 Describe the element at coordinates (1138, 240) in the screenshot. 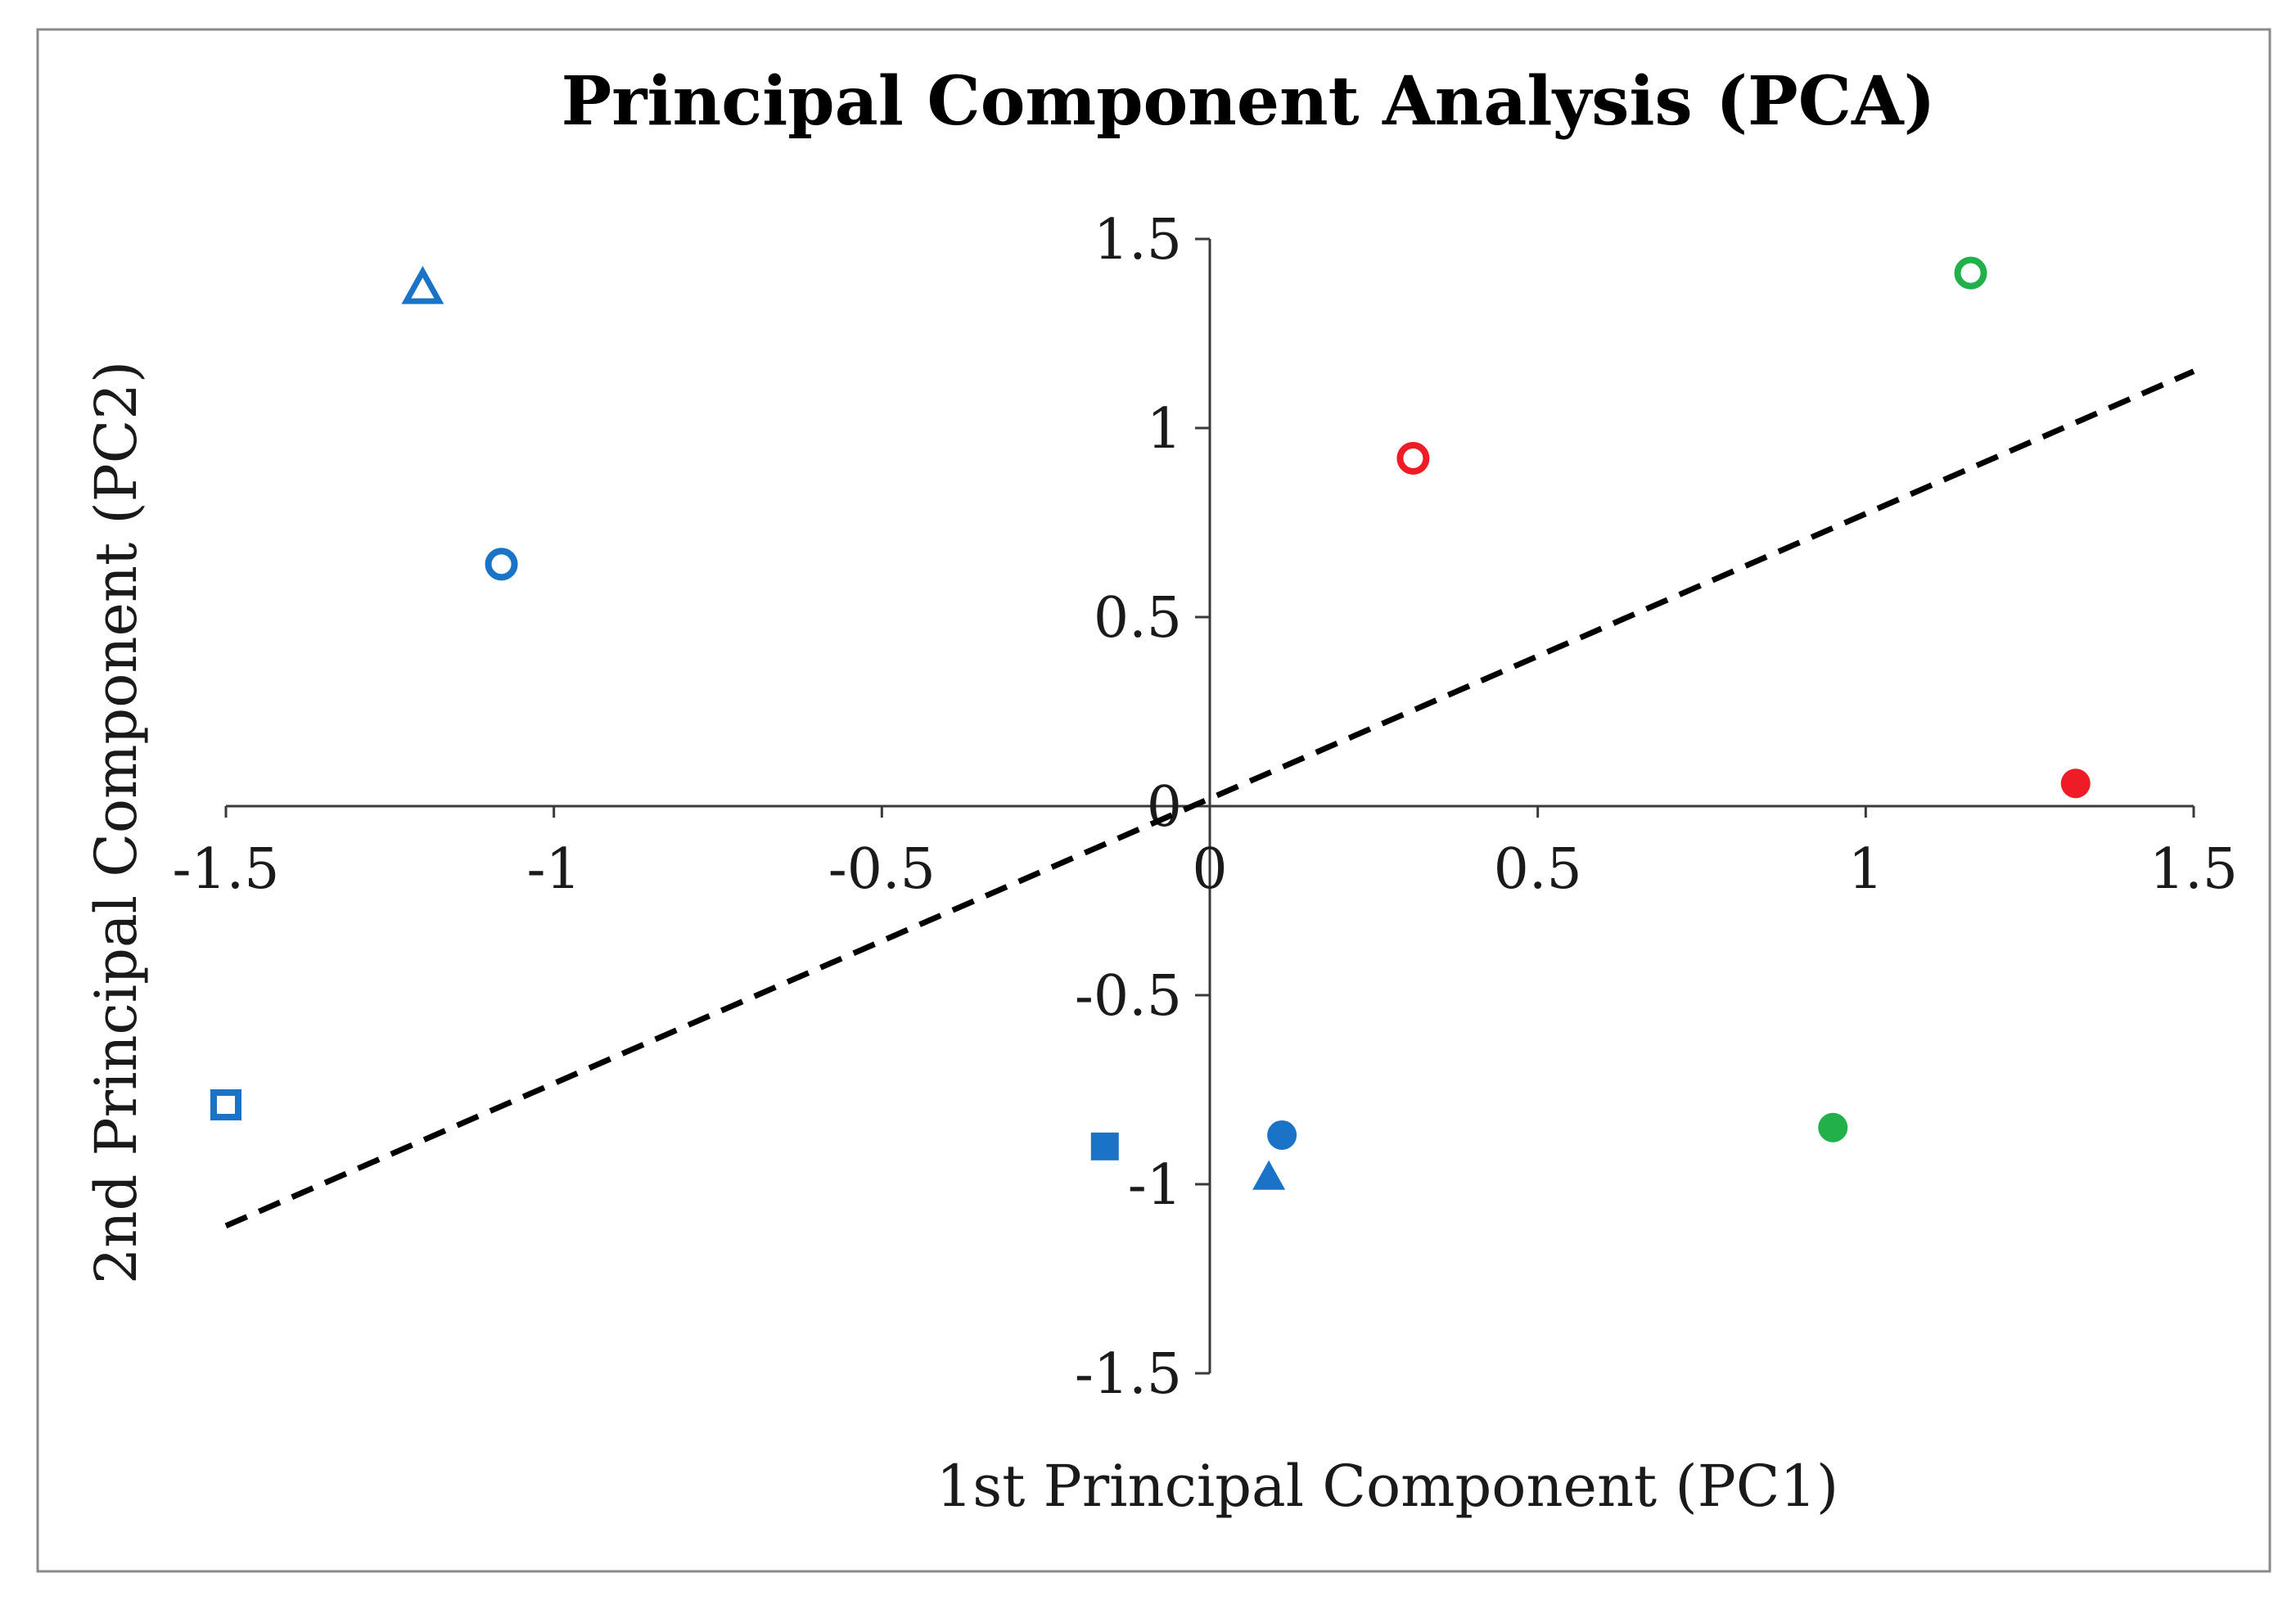

I see `y-tick-label: 1.5` at that location.